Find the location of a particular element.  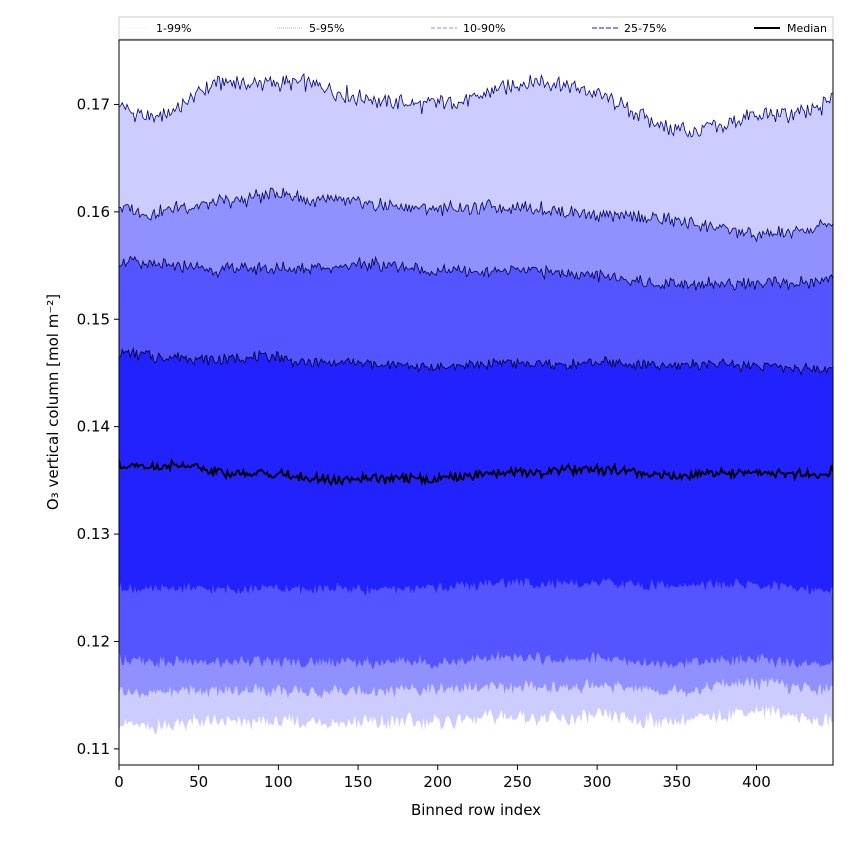

x-tick-label: 0 is located at coordinates (119, 782).